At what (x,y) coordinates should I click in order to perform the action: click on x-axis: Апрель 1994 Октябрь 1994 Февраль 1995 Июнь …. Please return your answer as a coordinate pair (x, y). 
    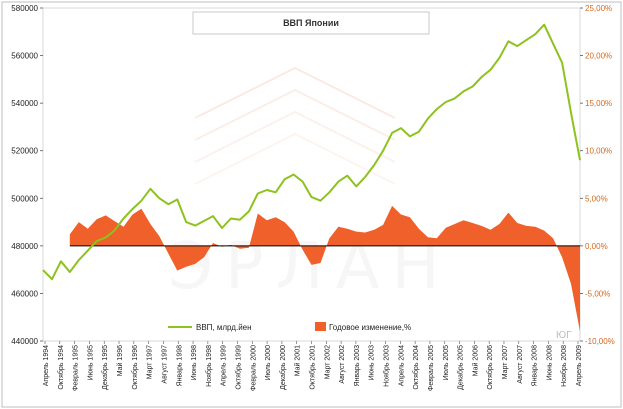
    Looking at the image, I should click on (313, 366).